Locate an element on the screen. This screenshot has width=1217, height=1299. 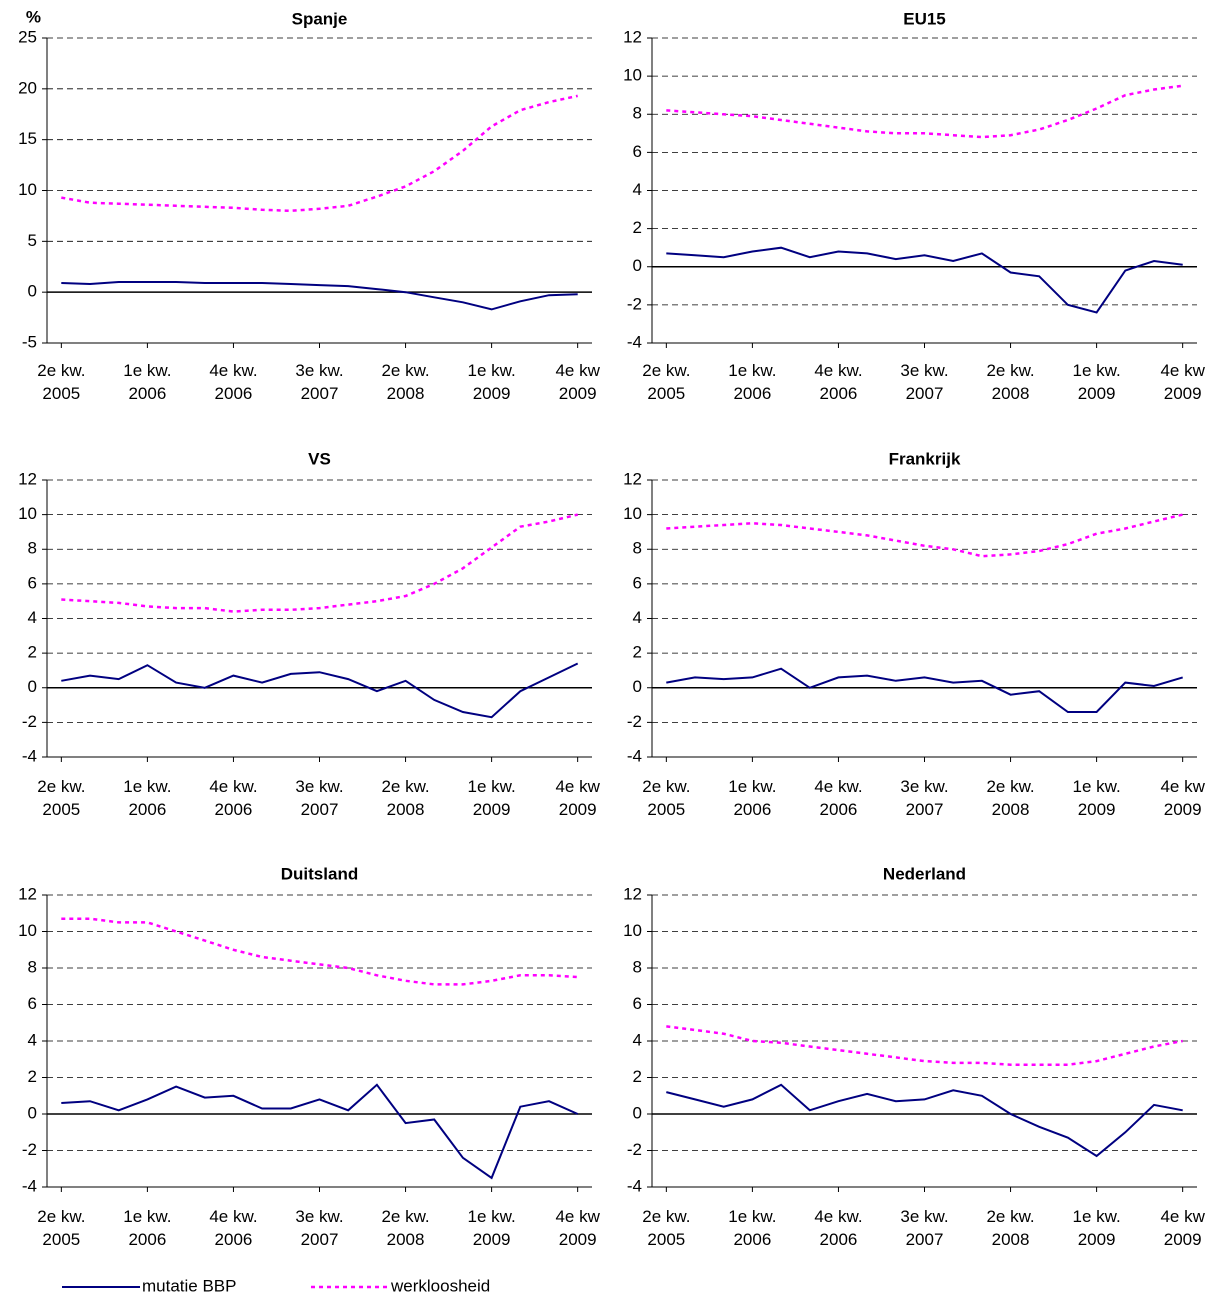
y-tick-label: 5 is located at coordinates (32, 240).